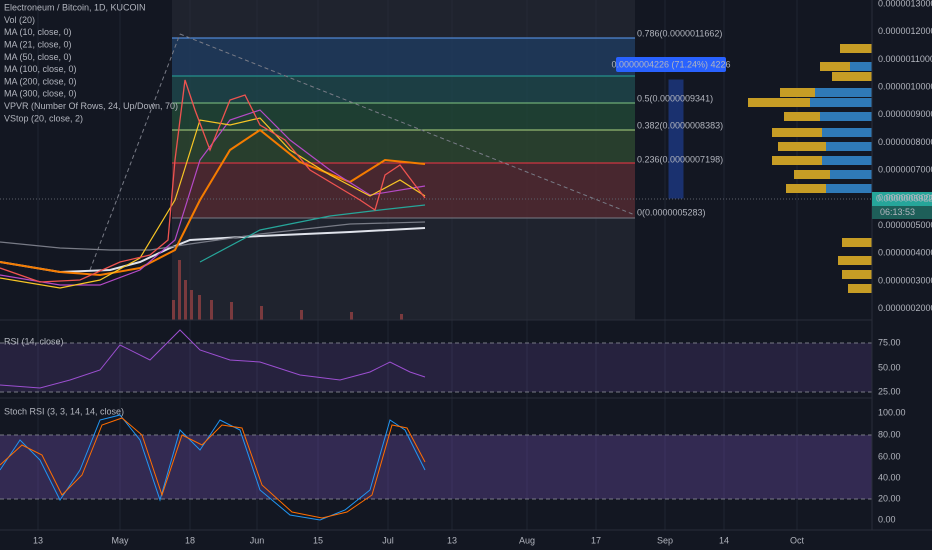 The height and width of the screenshot is (550, 932). Describe the element at coordinates (680, 159) in the screenshot. I see `fib-label: 0.236(0.0000007198)` at that location.